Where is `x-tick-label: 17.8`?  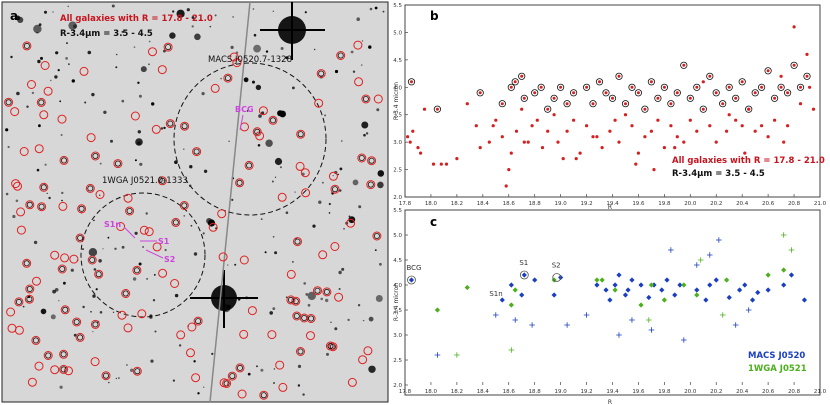
x-tick-label: 17.8 is located at coordinates (405, 204).